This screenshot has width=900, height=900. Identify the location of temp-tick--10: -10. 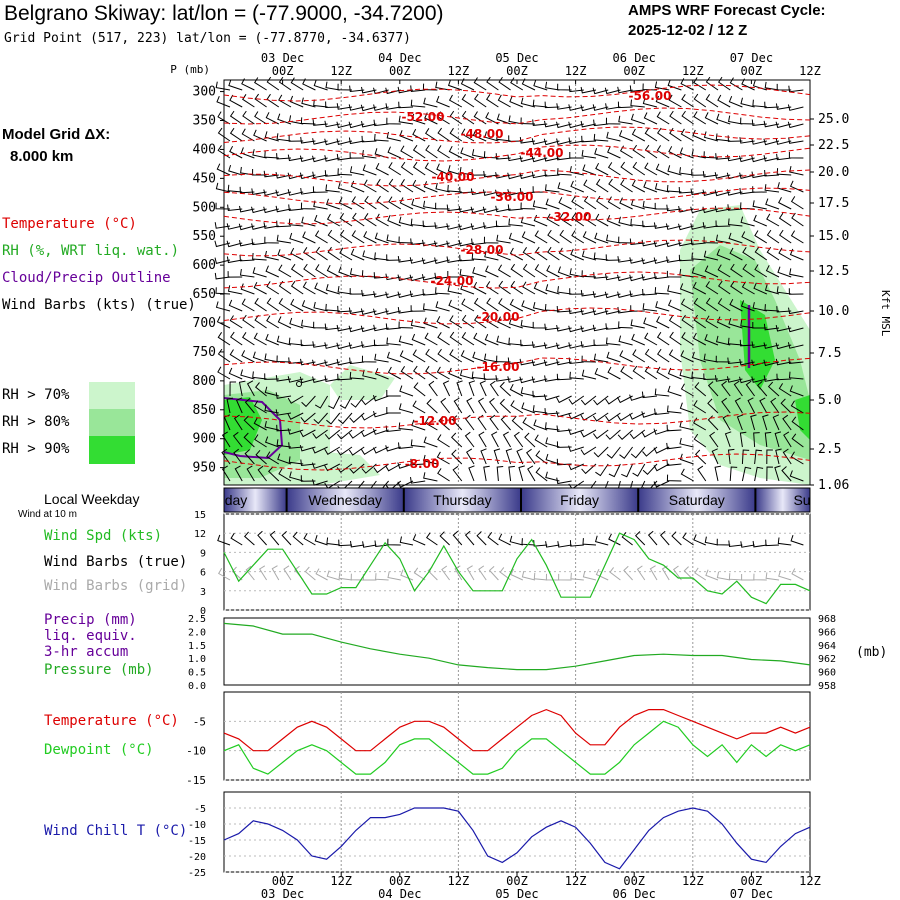
(196, 751).